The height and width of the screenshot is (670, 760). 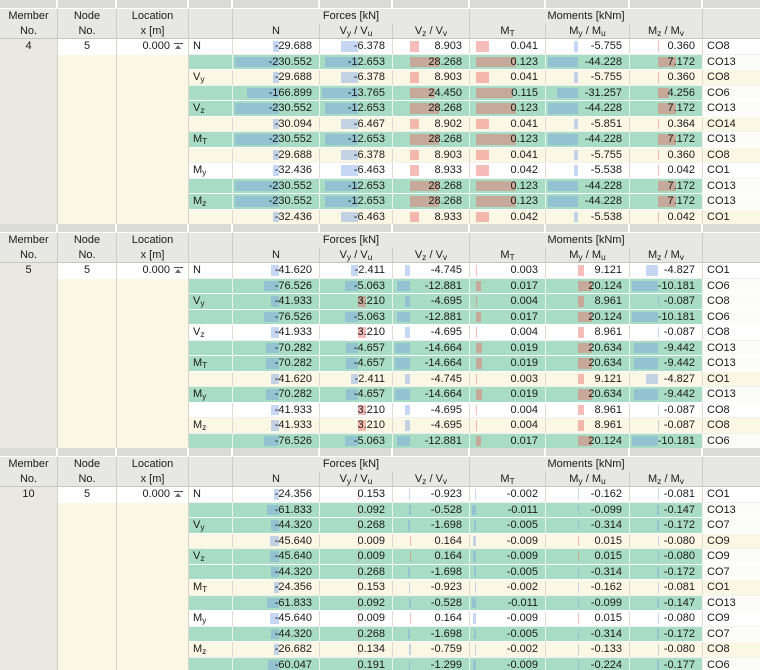 I want to click on value-cell-my: 8.961, so click(x=588, y=301).